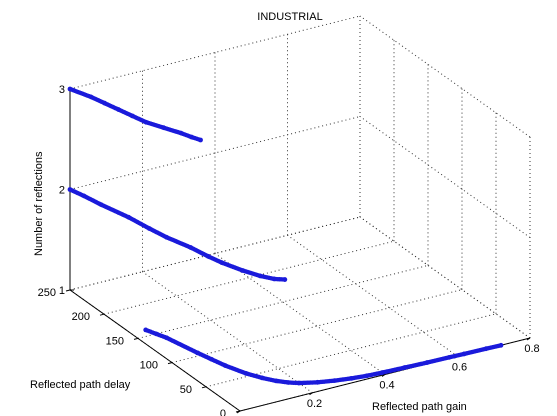  Describe the element at coordinates (47, 293) in the screenshot. I see `y-tick-label: 250` at that location.